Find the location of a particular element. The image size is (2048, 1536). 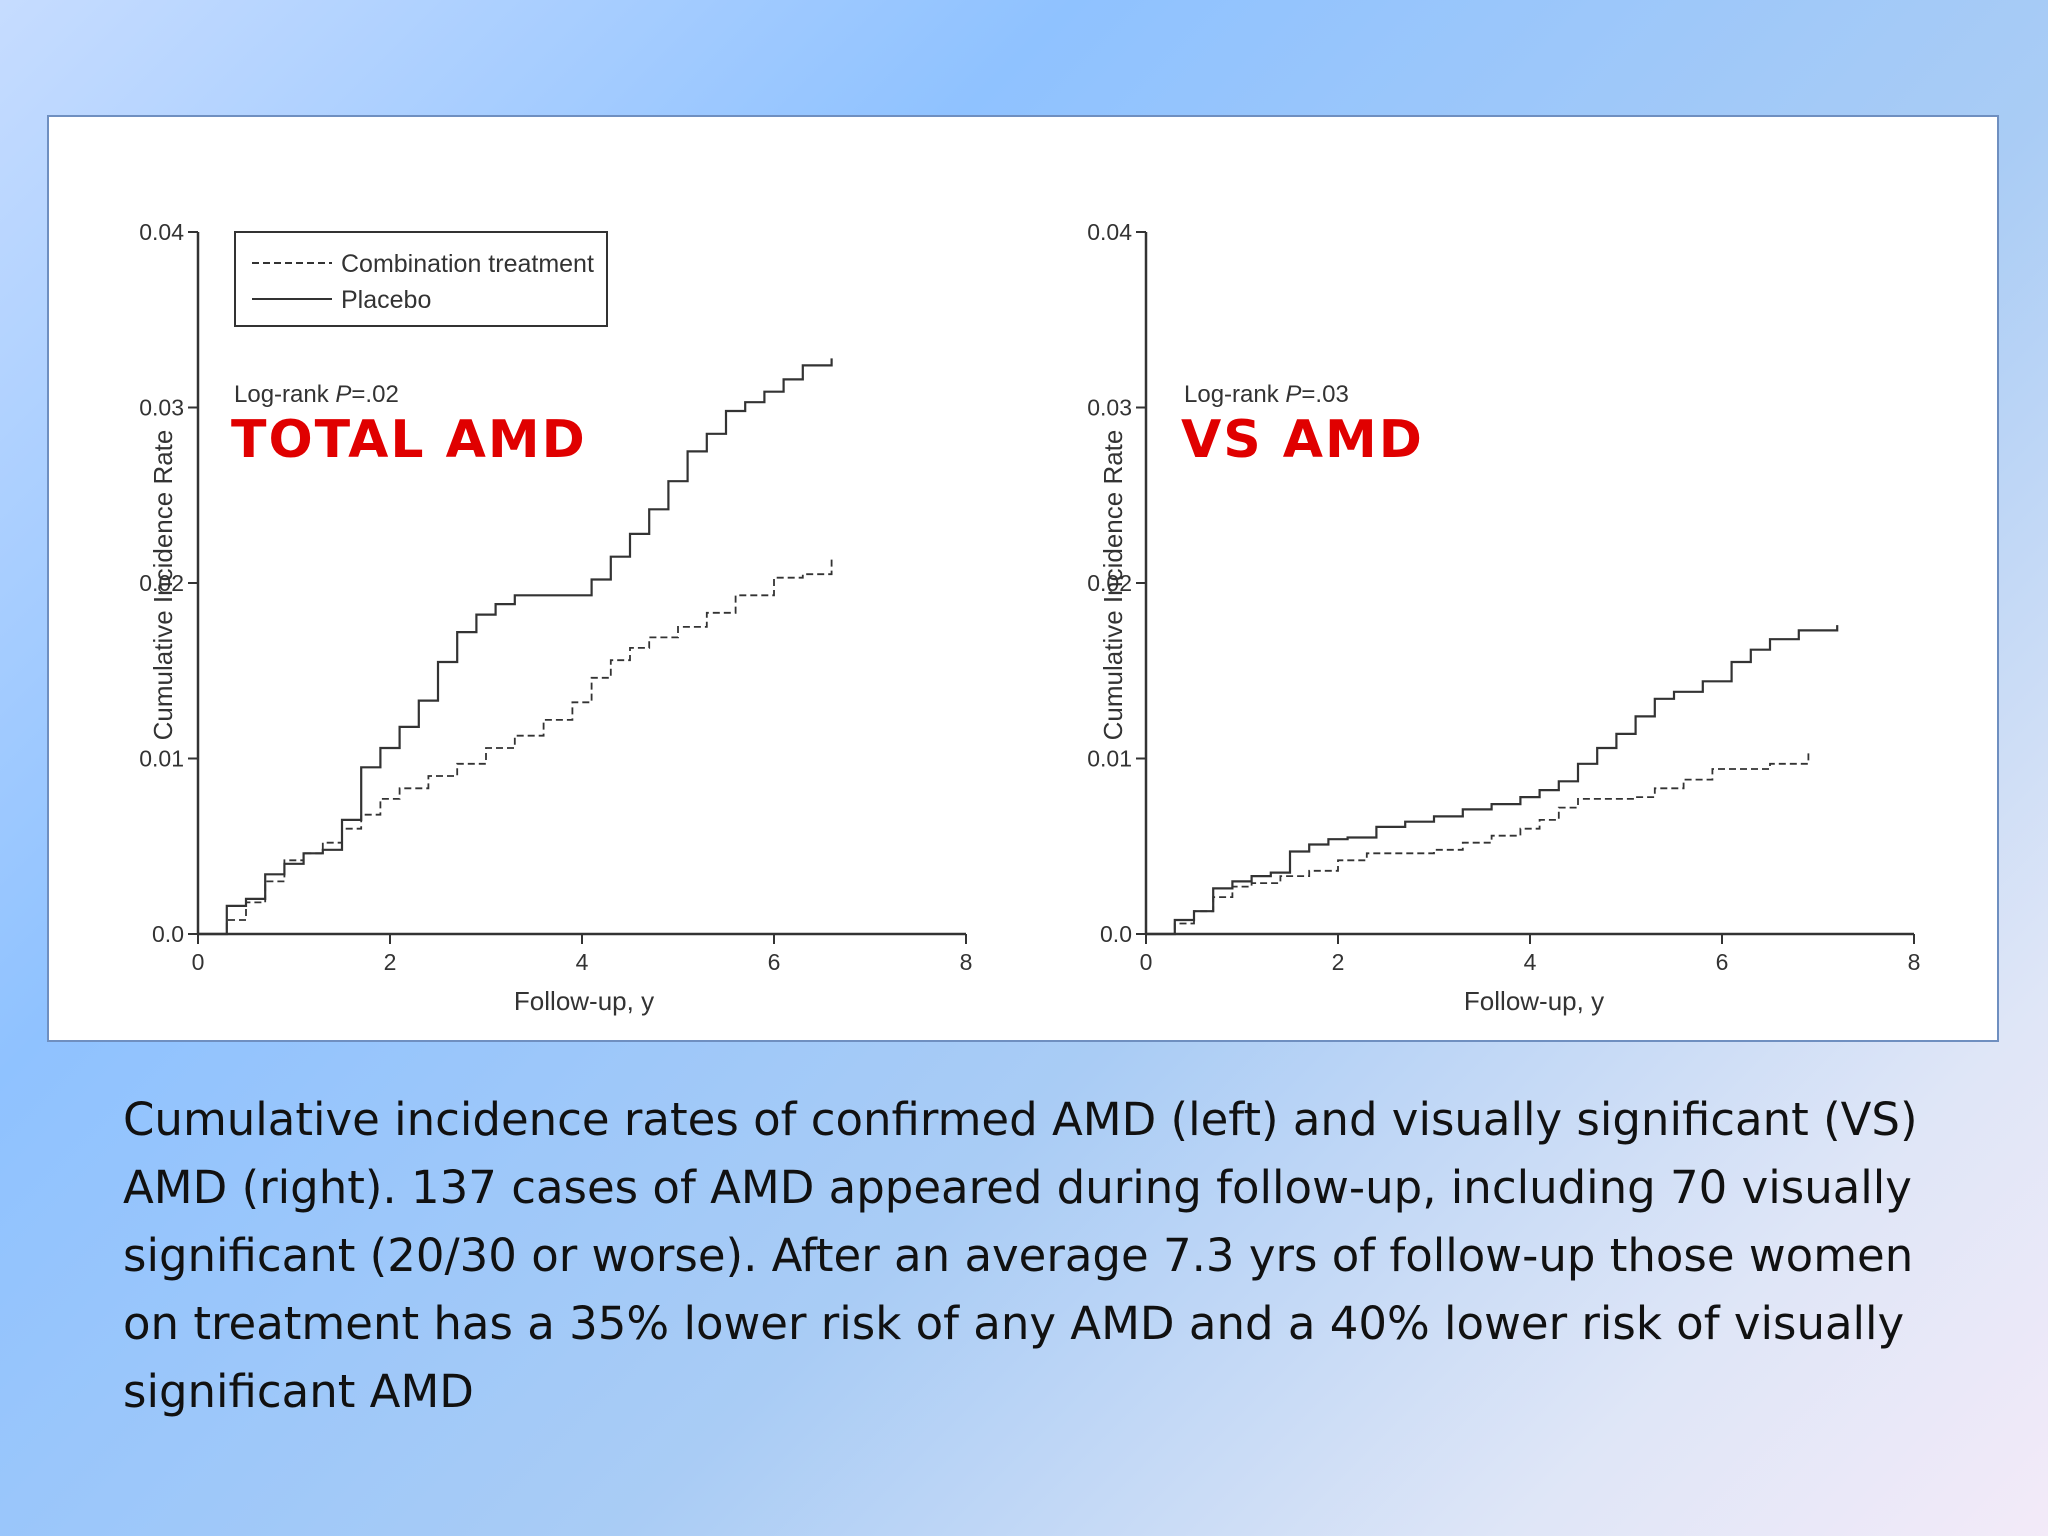

total-amd-label: TOTAL AMD is located at coordinates (409, 440).